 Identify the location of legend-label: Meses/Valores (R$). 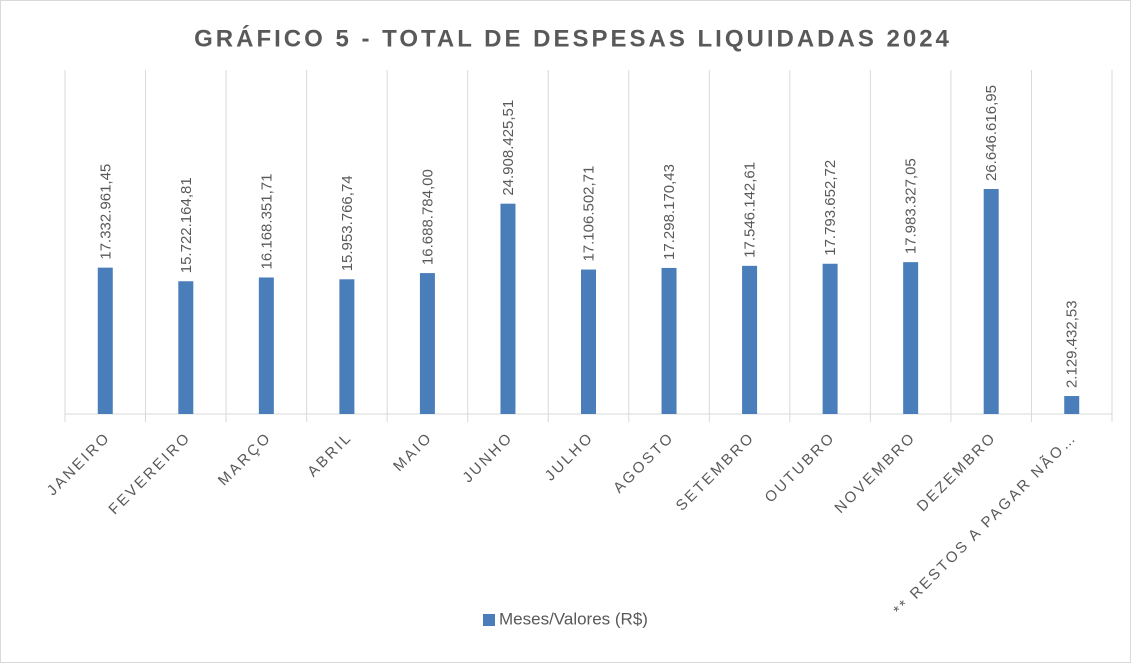
(573, 618).